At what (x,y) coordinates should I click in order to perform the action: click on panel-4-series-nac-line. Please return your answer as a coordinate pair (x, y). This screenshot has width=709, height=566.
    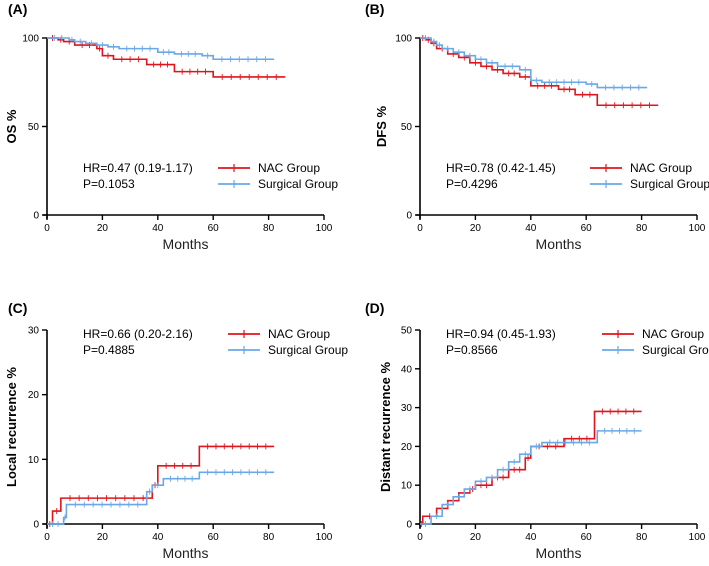
    Looking at the image, I should click on (531, 467).